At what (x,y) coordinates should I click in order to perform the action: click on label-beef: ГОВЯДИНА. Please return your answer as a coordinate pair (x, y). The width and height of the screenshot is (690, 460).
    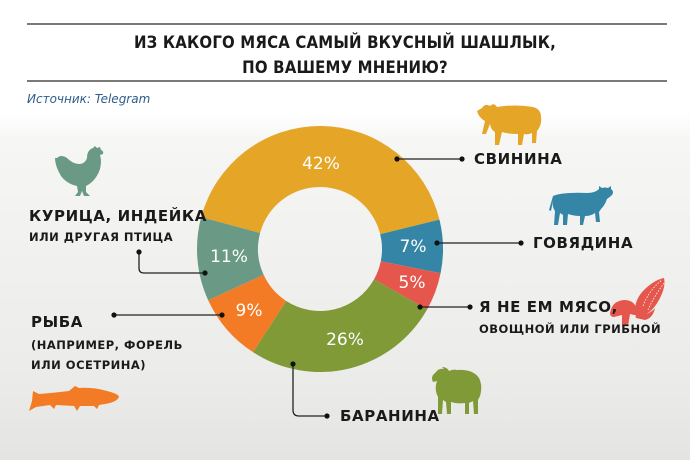
    Looking at the image, I should click on (583, 243).